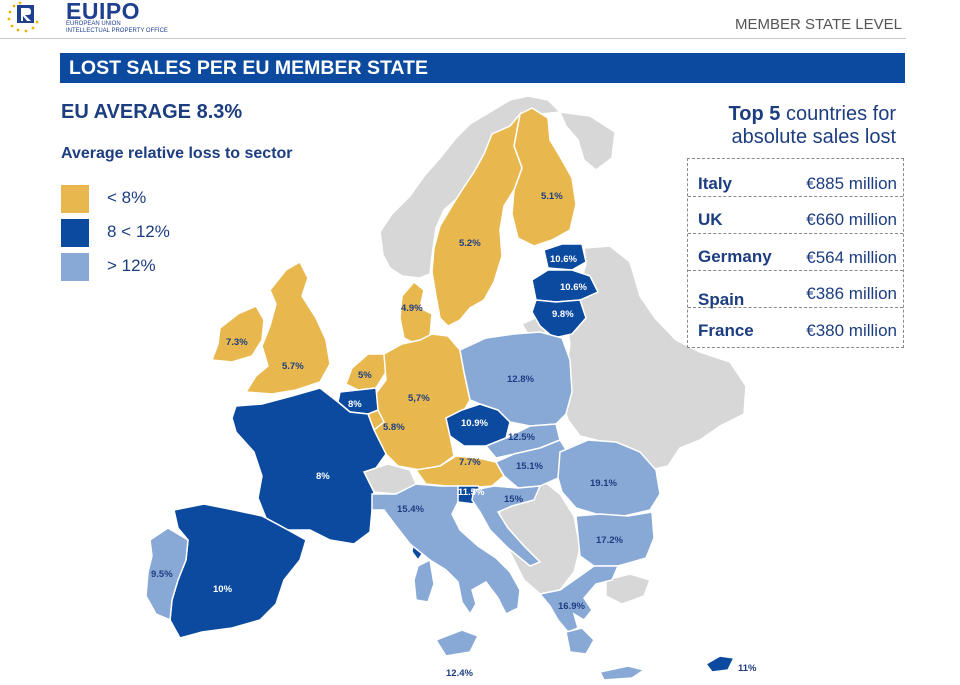 This screenshot has height=685, width=960. What do you see at coordinates (715, 183) in the screenshot?
I see `top5-country: Italy` at bounding box center [715, 183].